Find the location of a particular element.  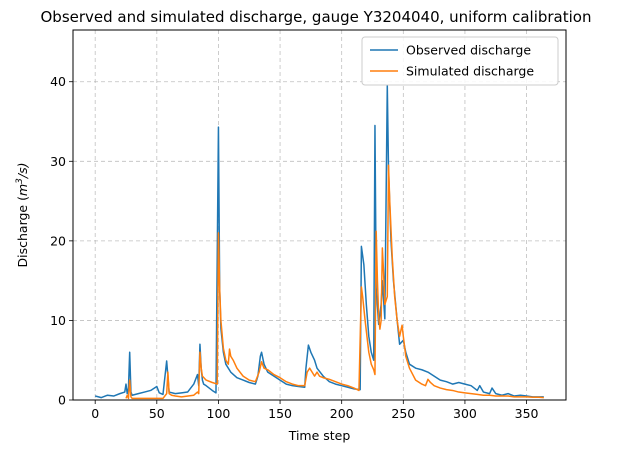

x-tick-label: 300 is located at coordinates (465, 413).